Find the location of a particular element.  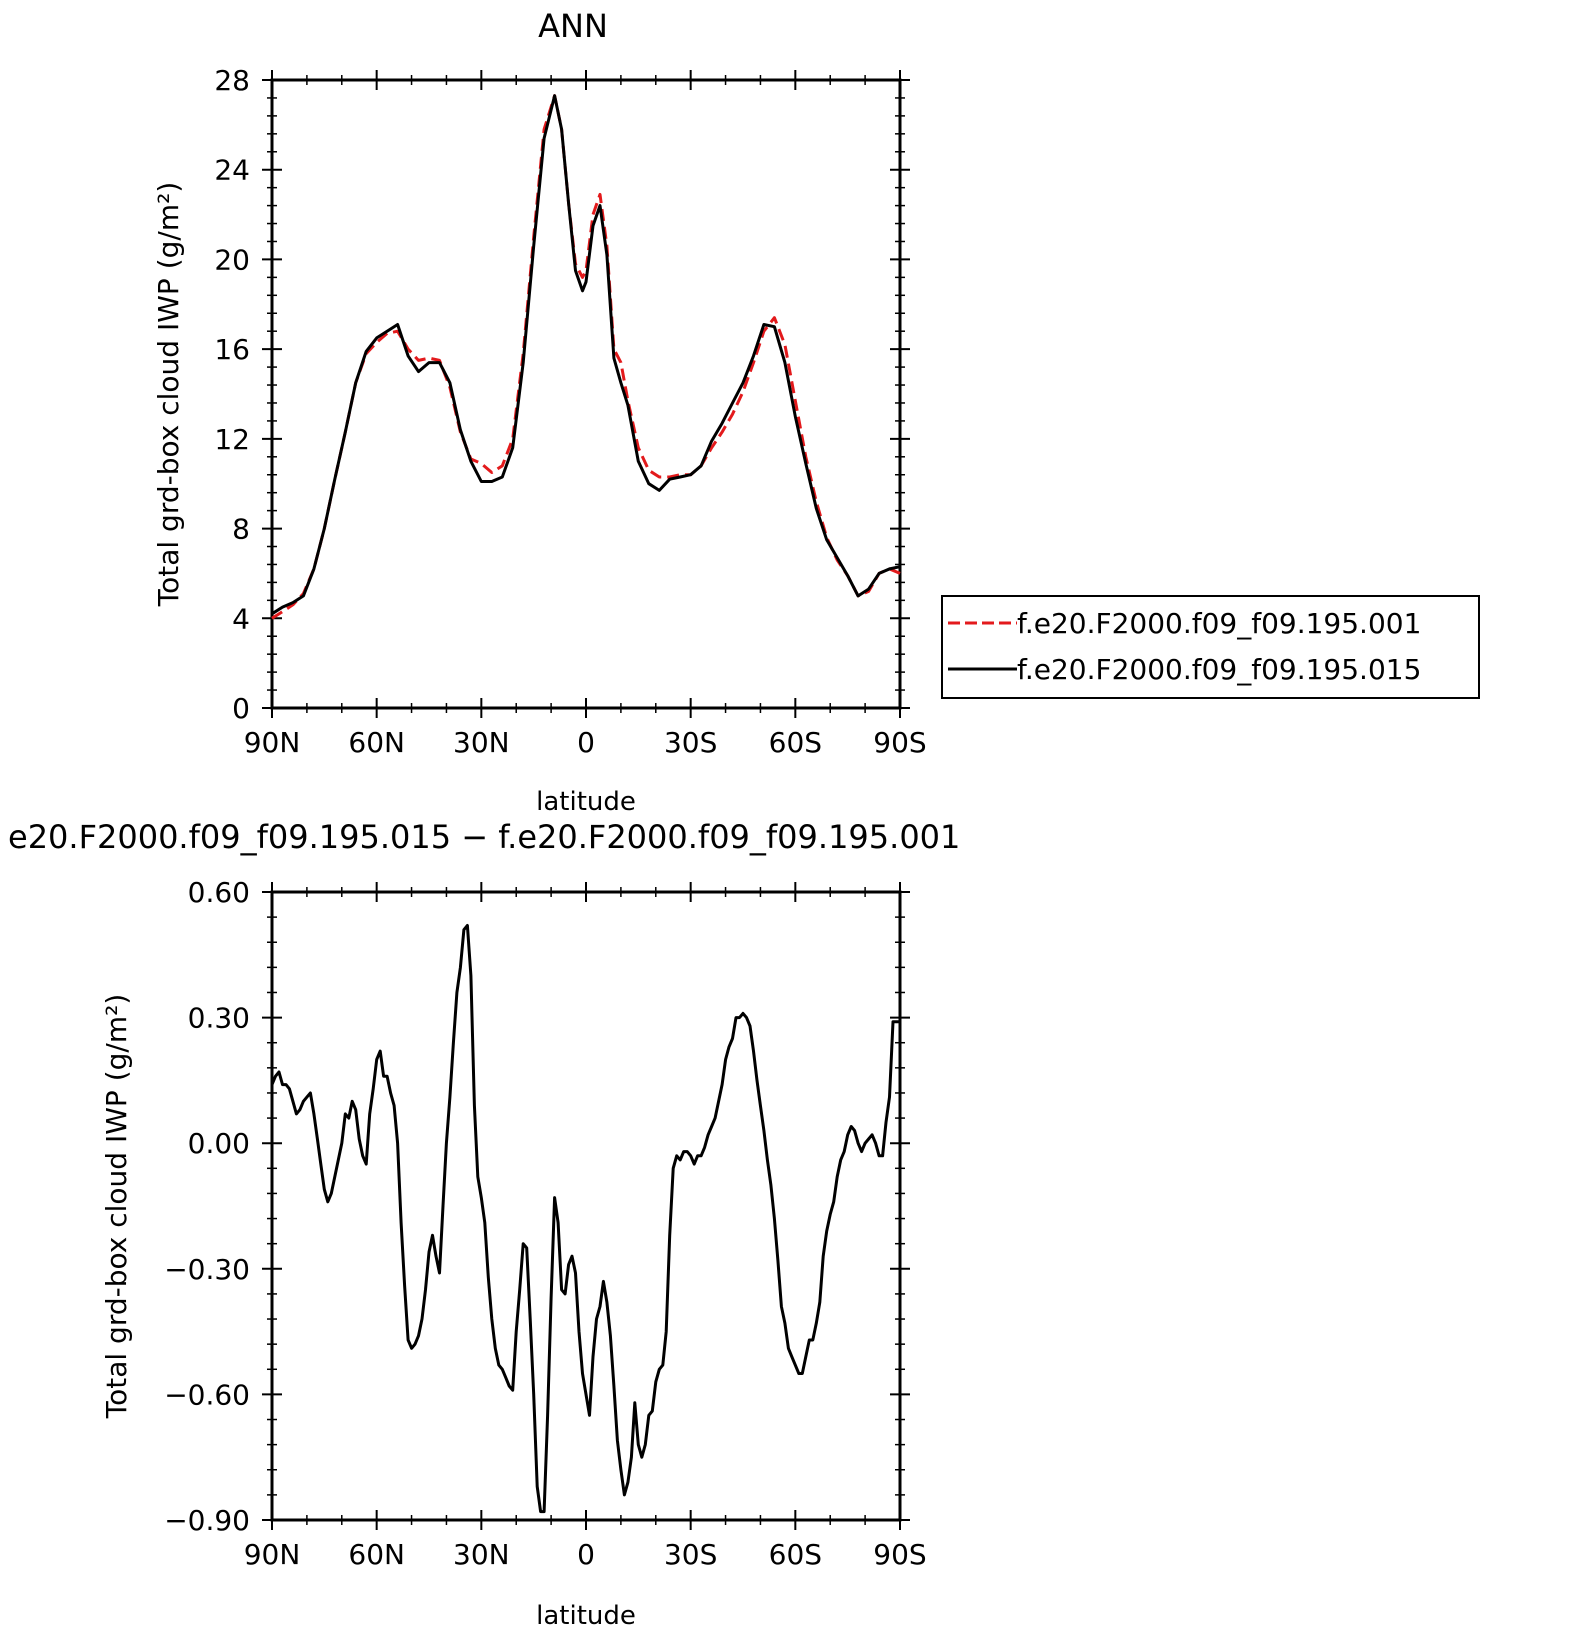

top-x-tick-labels: 90N 60N 30N 0 30S 60S 90S is located at coordinates (585, 742).